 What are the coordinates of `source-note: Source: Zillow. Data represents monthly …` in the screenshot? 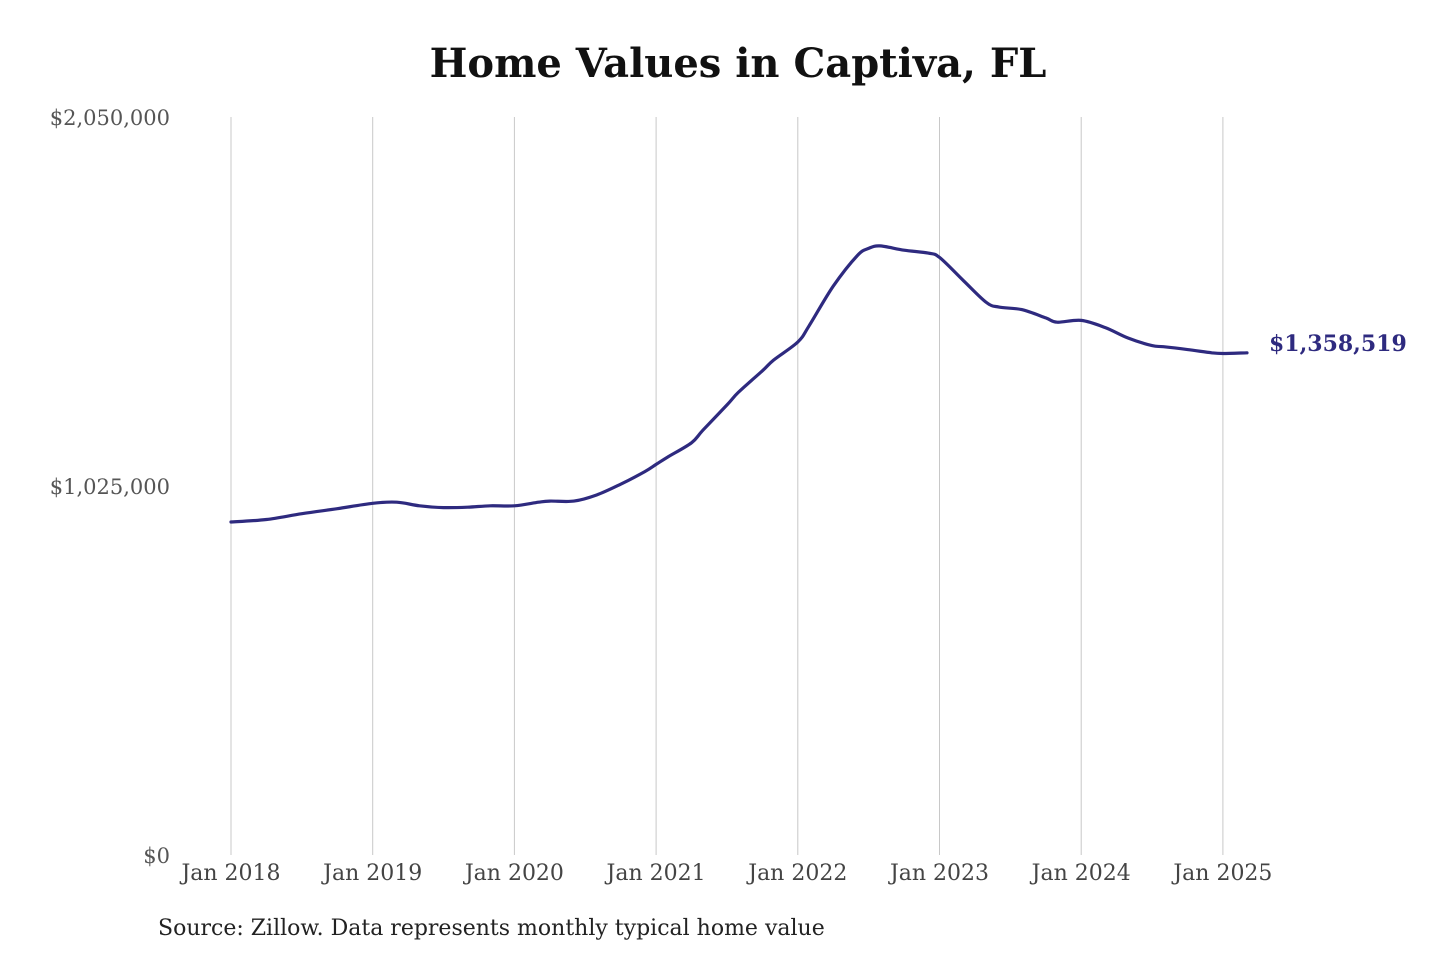 It's located at (491, 928).